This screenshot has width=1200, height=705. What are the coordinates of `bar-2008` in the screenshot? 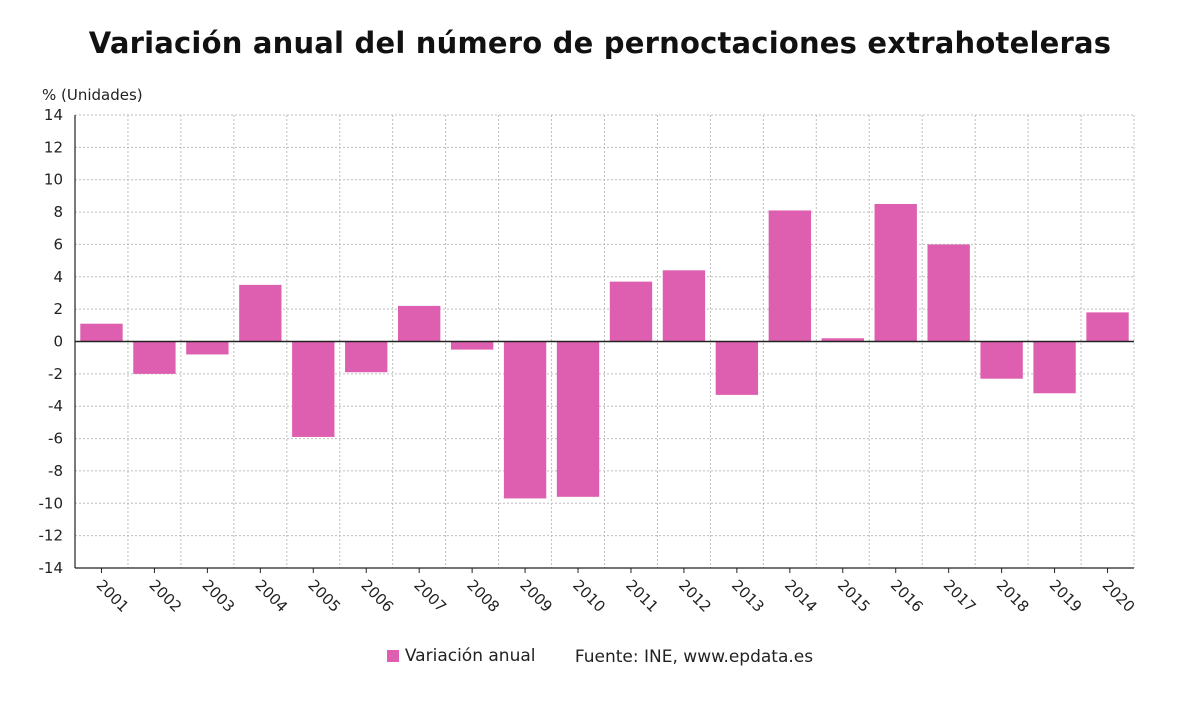 It's located at (472, 345).